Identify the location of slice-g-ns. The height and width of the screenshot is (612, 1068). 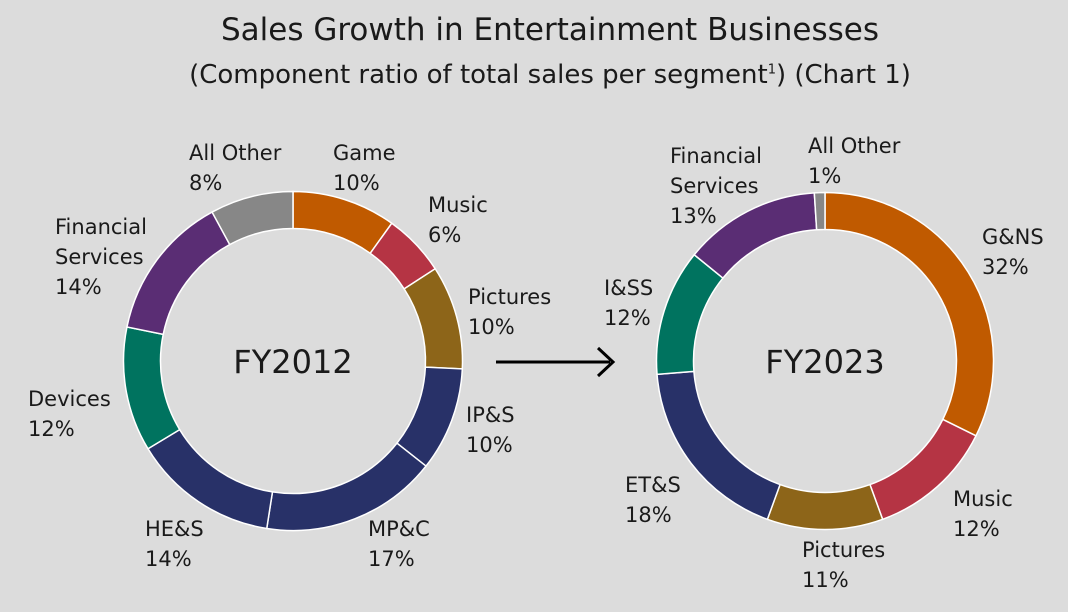
(909, 314).